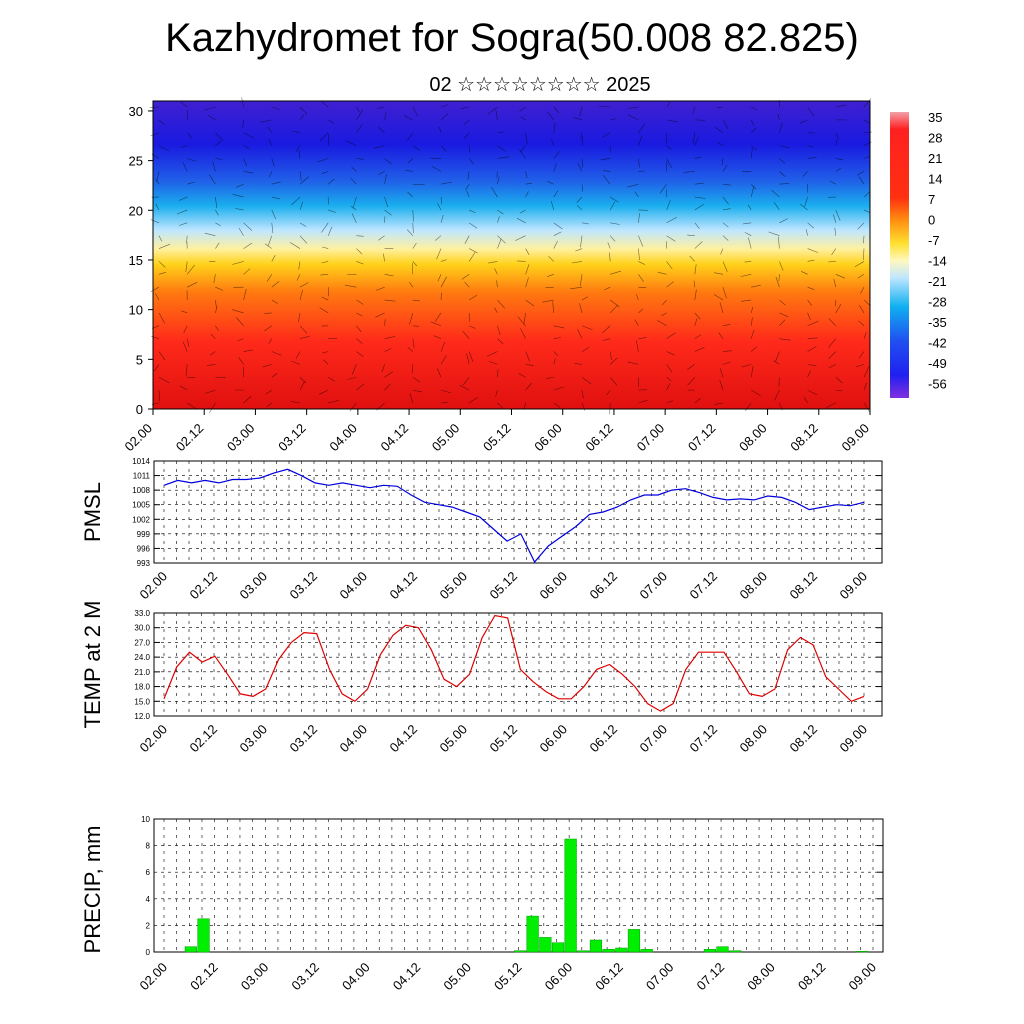  I want to click on pmsl-y-tick-label: 1011, so click(142, 476).